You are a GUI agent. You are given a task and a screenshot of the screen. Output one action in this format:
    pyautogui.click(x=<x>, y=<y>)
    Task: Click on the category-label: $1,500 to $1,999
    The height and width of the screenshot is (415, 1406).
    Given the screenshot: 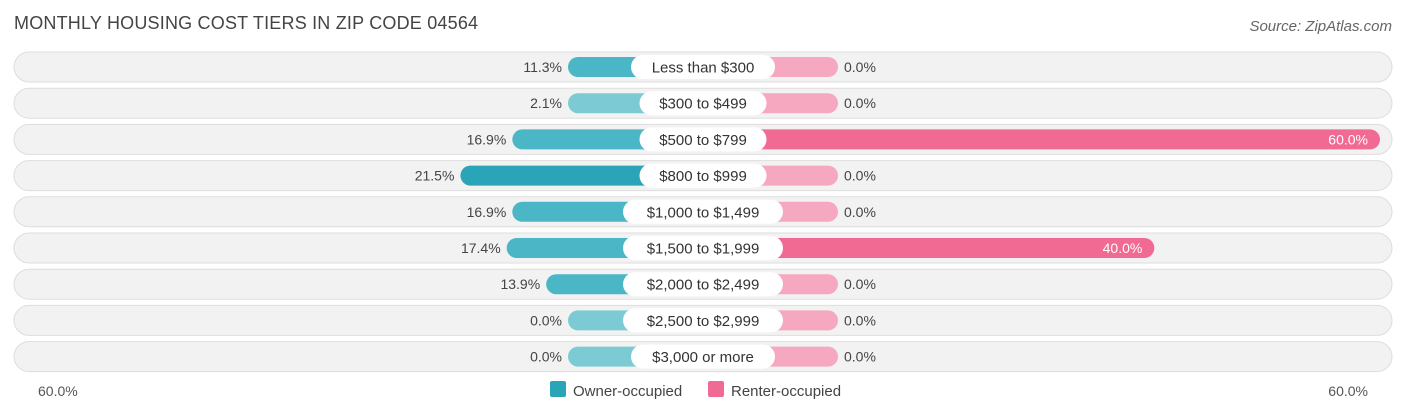 What is the action you would take?
    pyautogui.click(x=703, y=249)
    